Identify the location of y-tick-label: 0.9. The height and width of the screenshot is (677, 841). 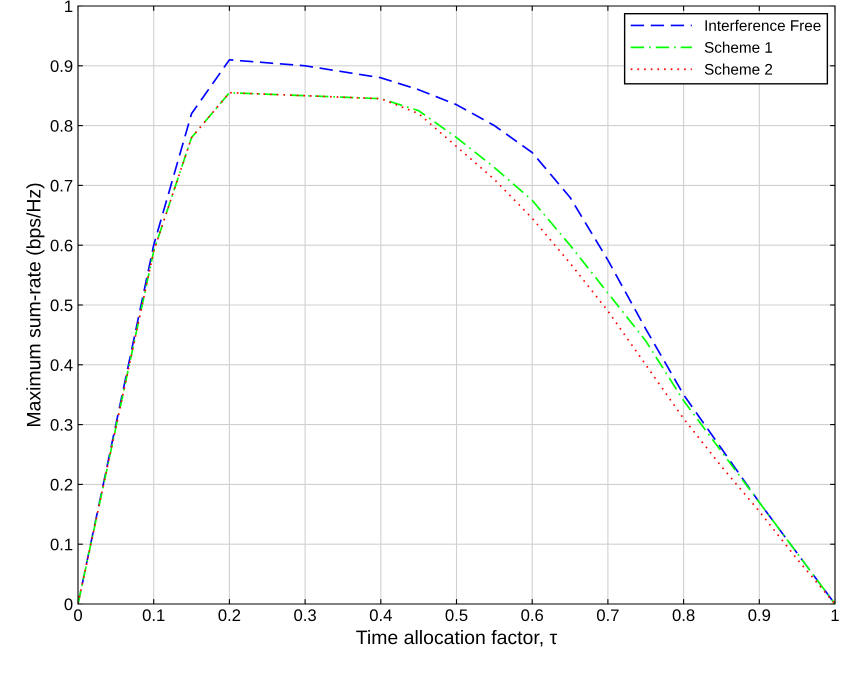
(61, 66).